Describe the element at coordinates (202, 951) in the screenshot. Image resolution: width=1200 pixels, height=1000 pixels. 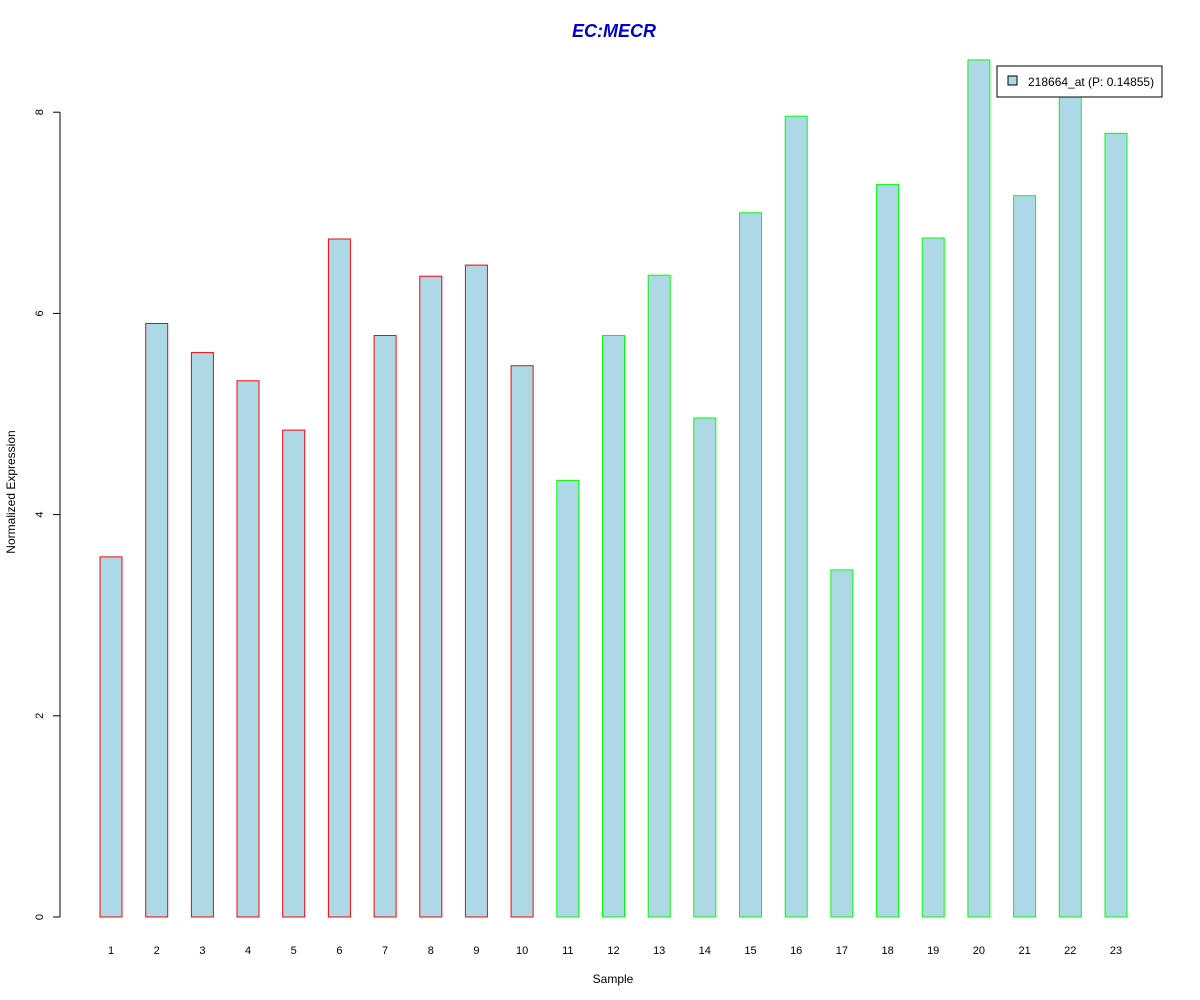
I see `x-tick-label: 3` at that location.